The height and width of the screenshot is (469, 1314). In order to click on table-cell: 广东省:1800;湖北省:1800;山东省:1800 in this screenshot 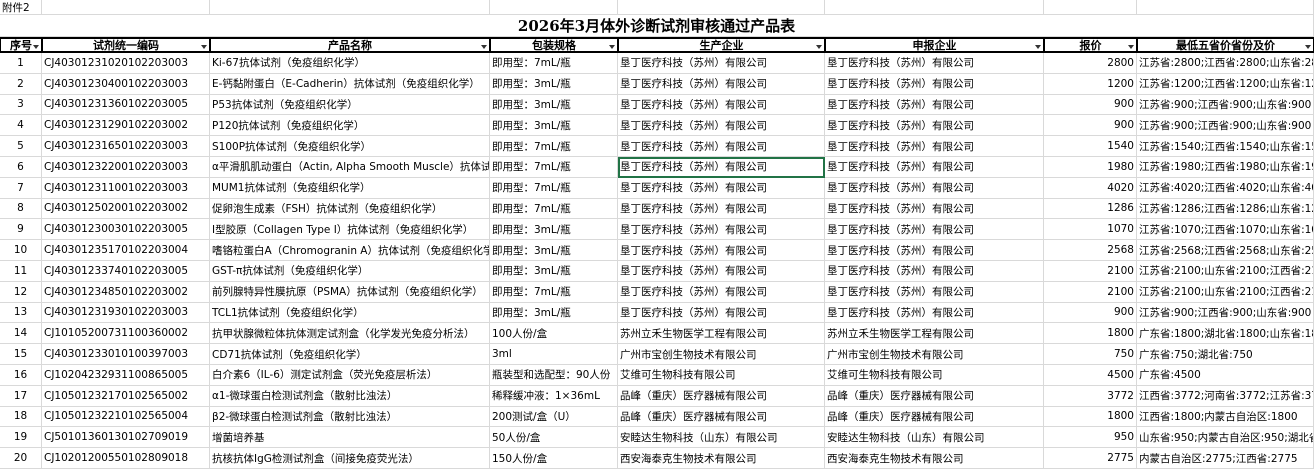, I will do `click(1225, 334)`.